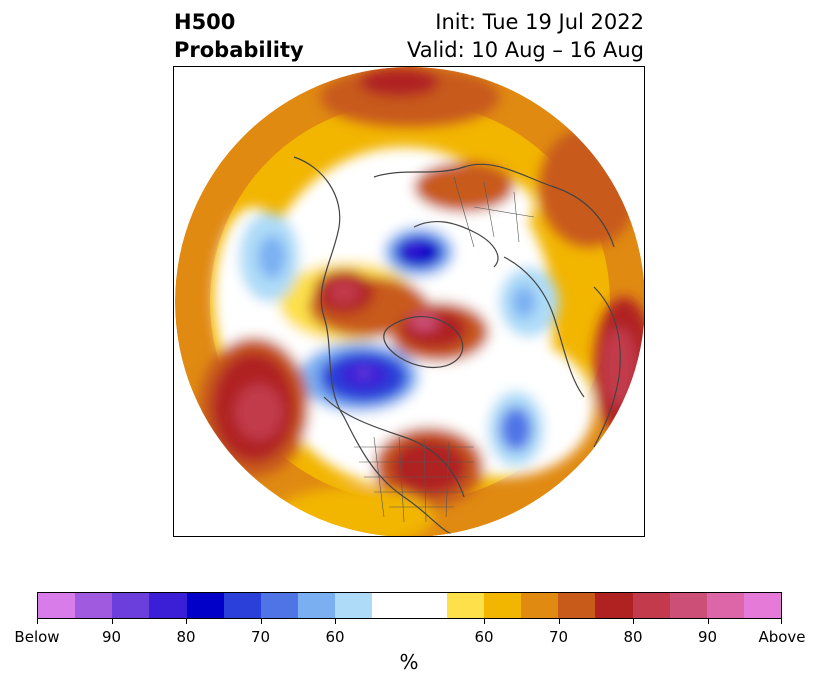  Describe the element at coordinates (37, 637) in the screenshot. I see `colorbar-tick-label: Below` at that location.